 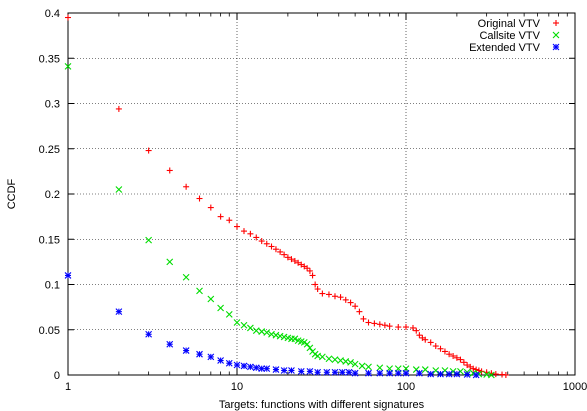 I want to click on legend-label: Original VTV, so click(x=509, y=24).